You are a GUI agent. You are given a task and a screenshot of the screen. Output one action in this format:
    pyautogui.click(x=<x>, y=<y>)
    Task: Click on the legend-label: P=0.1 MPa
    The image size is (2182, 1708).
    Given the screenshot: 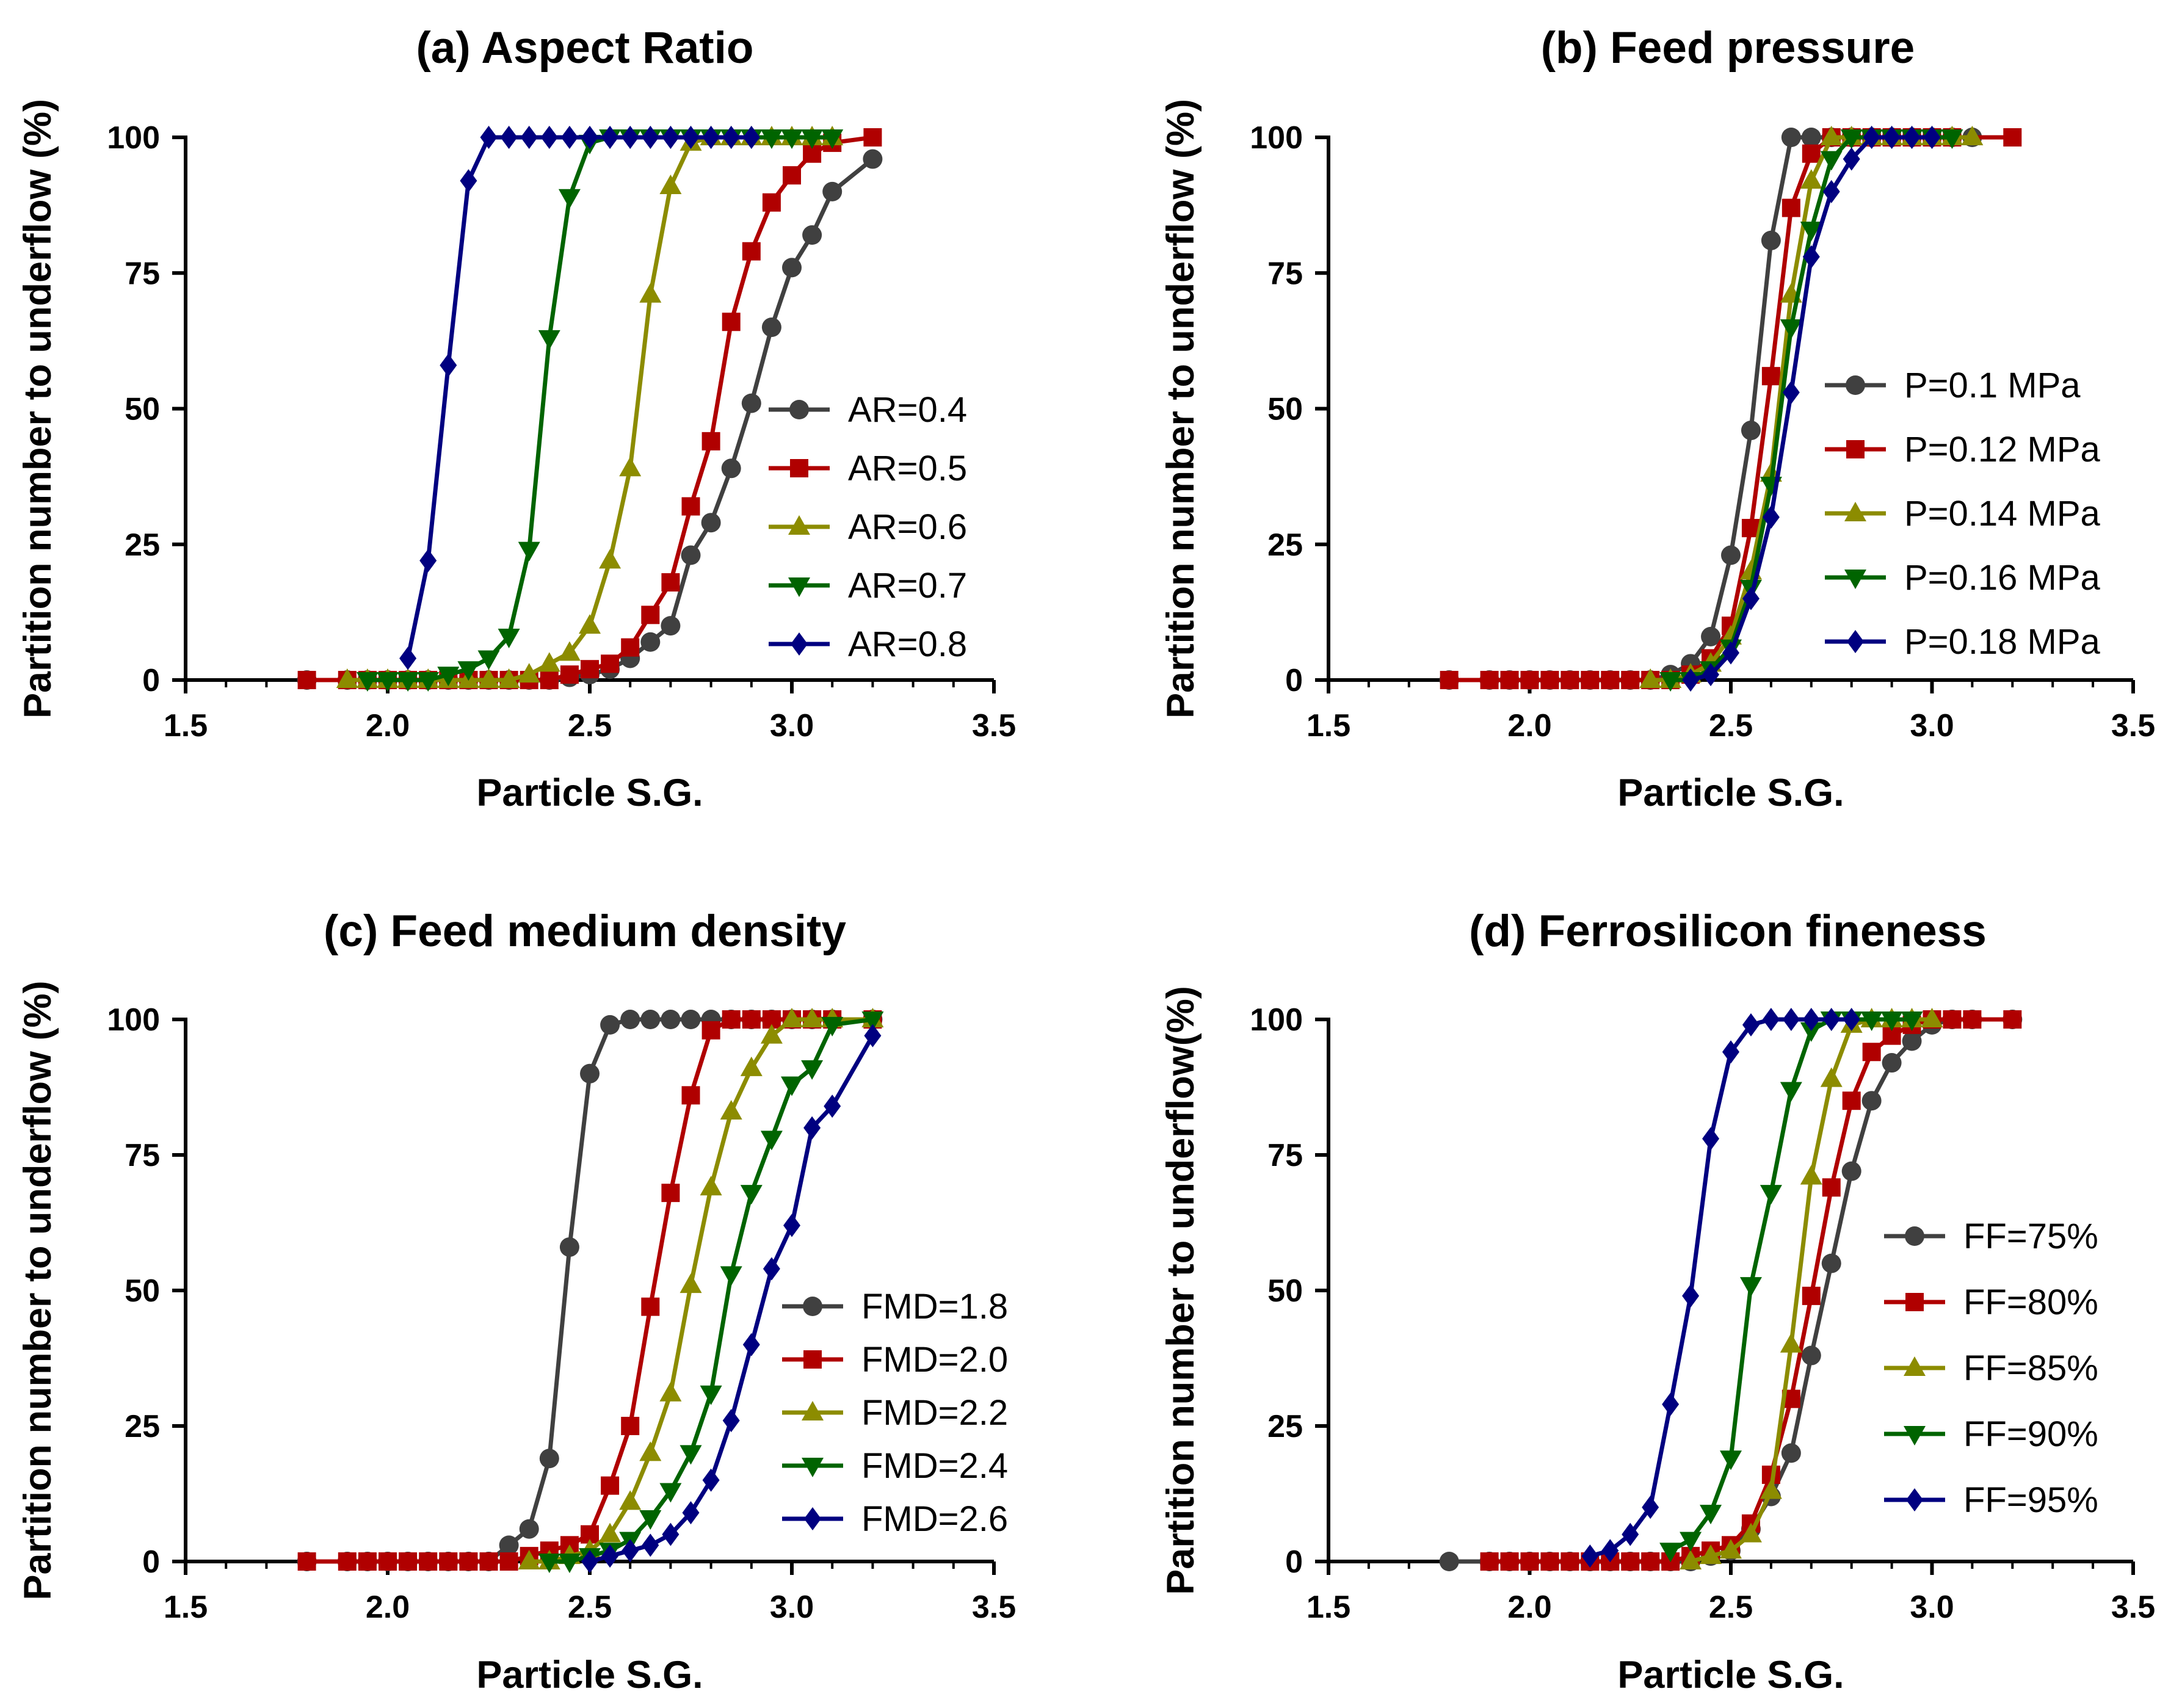 What is the action you would take?
    pyautogui.click(x=1993, y=385)
    